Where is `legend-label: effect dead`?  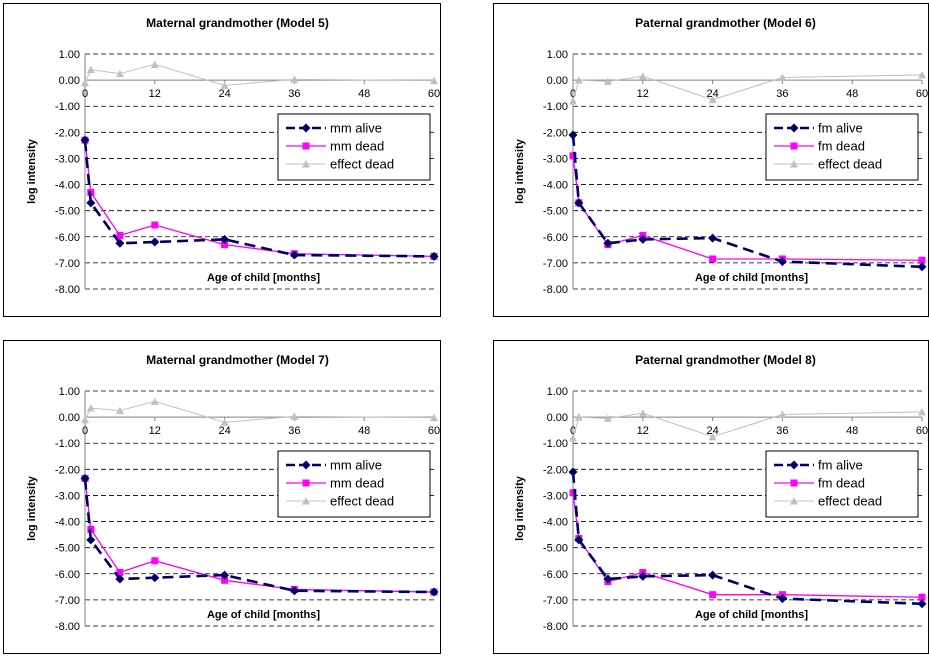 legend-label: effect dead is located at coordinates (362, 501).